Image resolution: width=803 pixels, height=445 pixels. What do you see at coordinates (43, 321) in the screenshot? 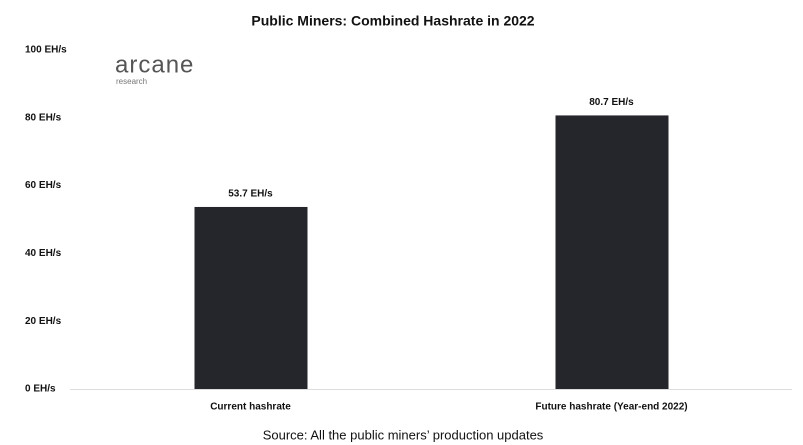
I see `y-tick-label: 20 EH/s` at bounding box center [43, 321].